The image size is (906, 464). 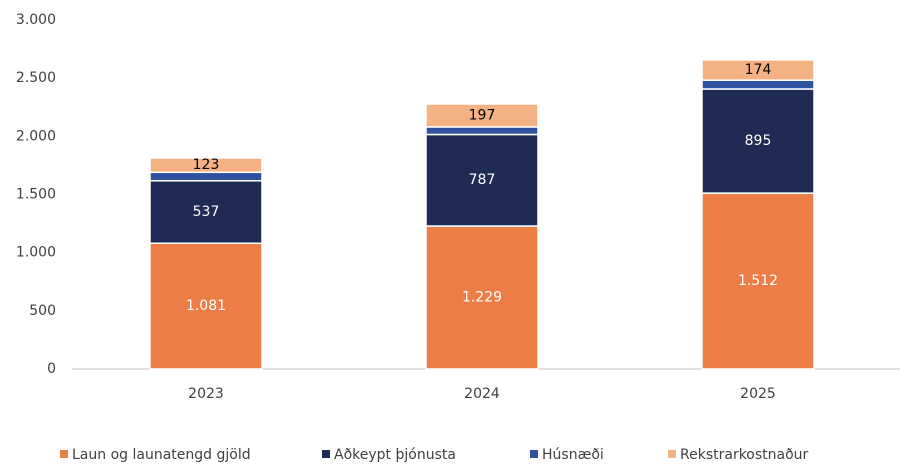 What do you see at coordinates (758, 394) in the screenshot?
I see `x-tick-label: 2025` at bounding box center [758, 394].